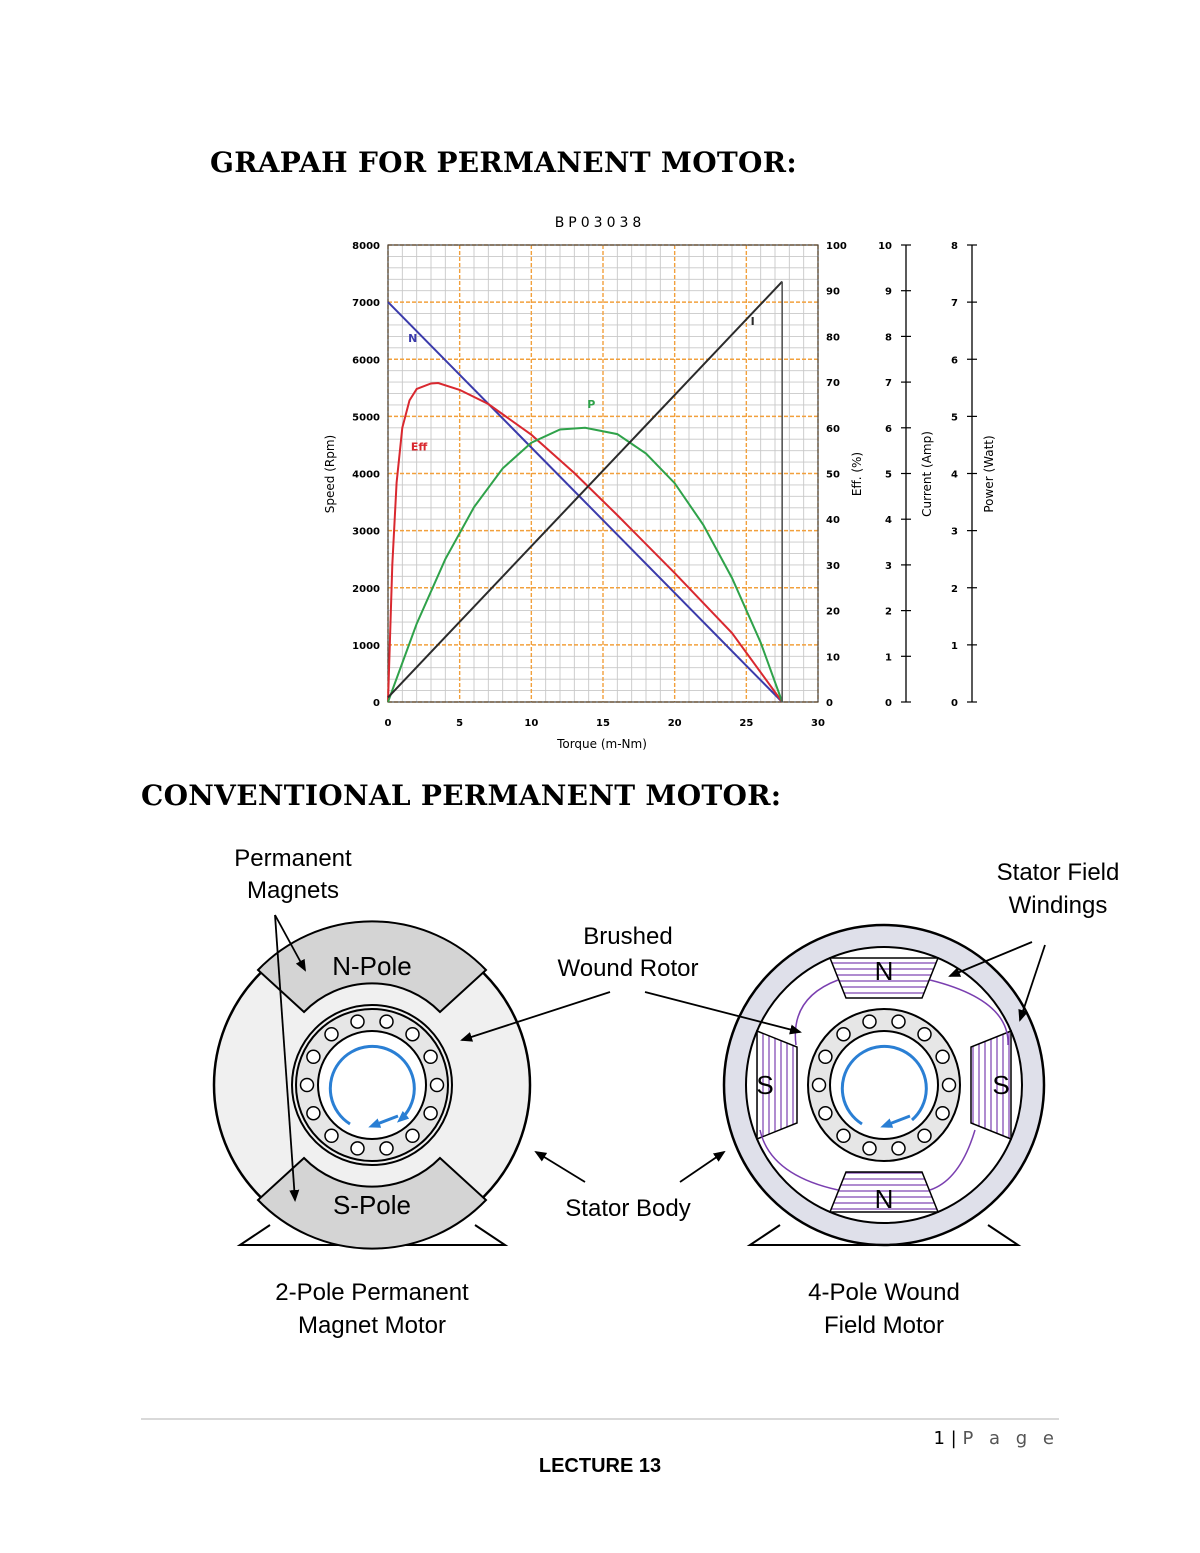  Describe the element at coordinates (330, 474) in the screenshot. I see `chart-y-axis-label: Speed (Rpm)` at that location.